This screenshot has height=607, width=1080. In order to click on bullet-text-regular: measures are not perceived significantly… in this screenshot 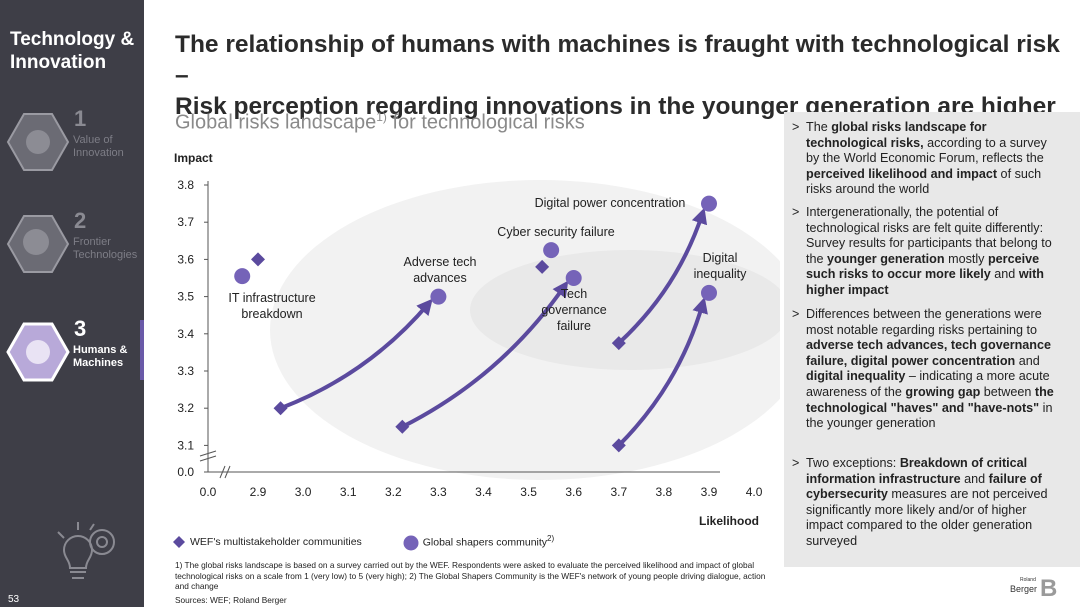, I will do `click(927, 517)`.